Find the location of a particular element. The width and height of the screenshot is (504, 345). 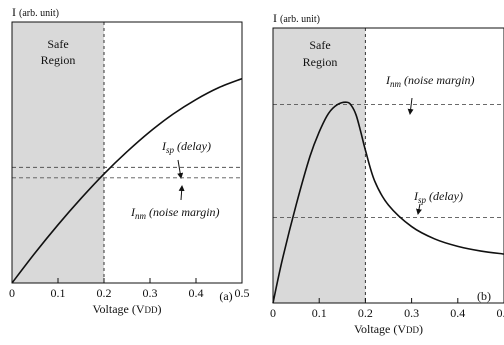

panel-label: (a) is located at coordinates (225, 296).